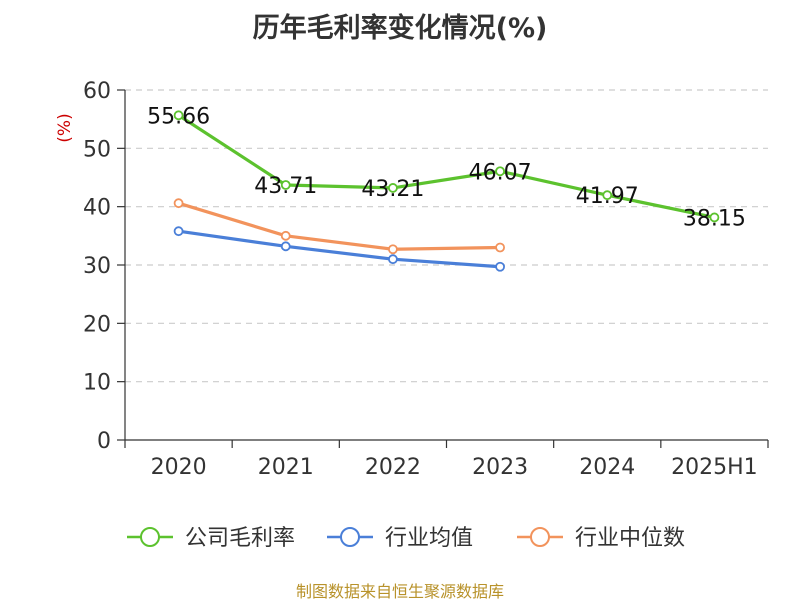 This screenshot has width=800, height=602. Describe the element at coordinates (240, 538) in the screenshot. I see `legend-label: 公司毛利率` at that location.